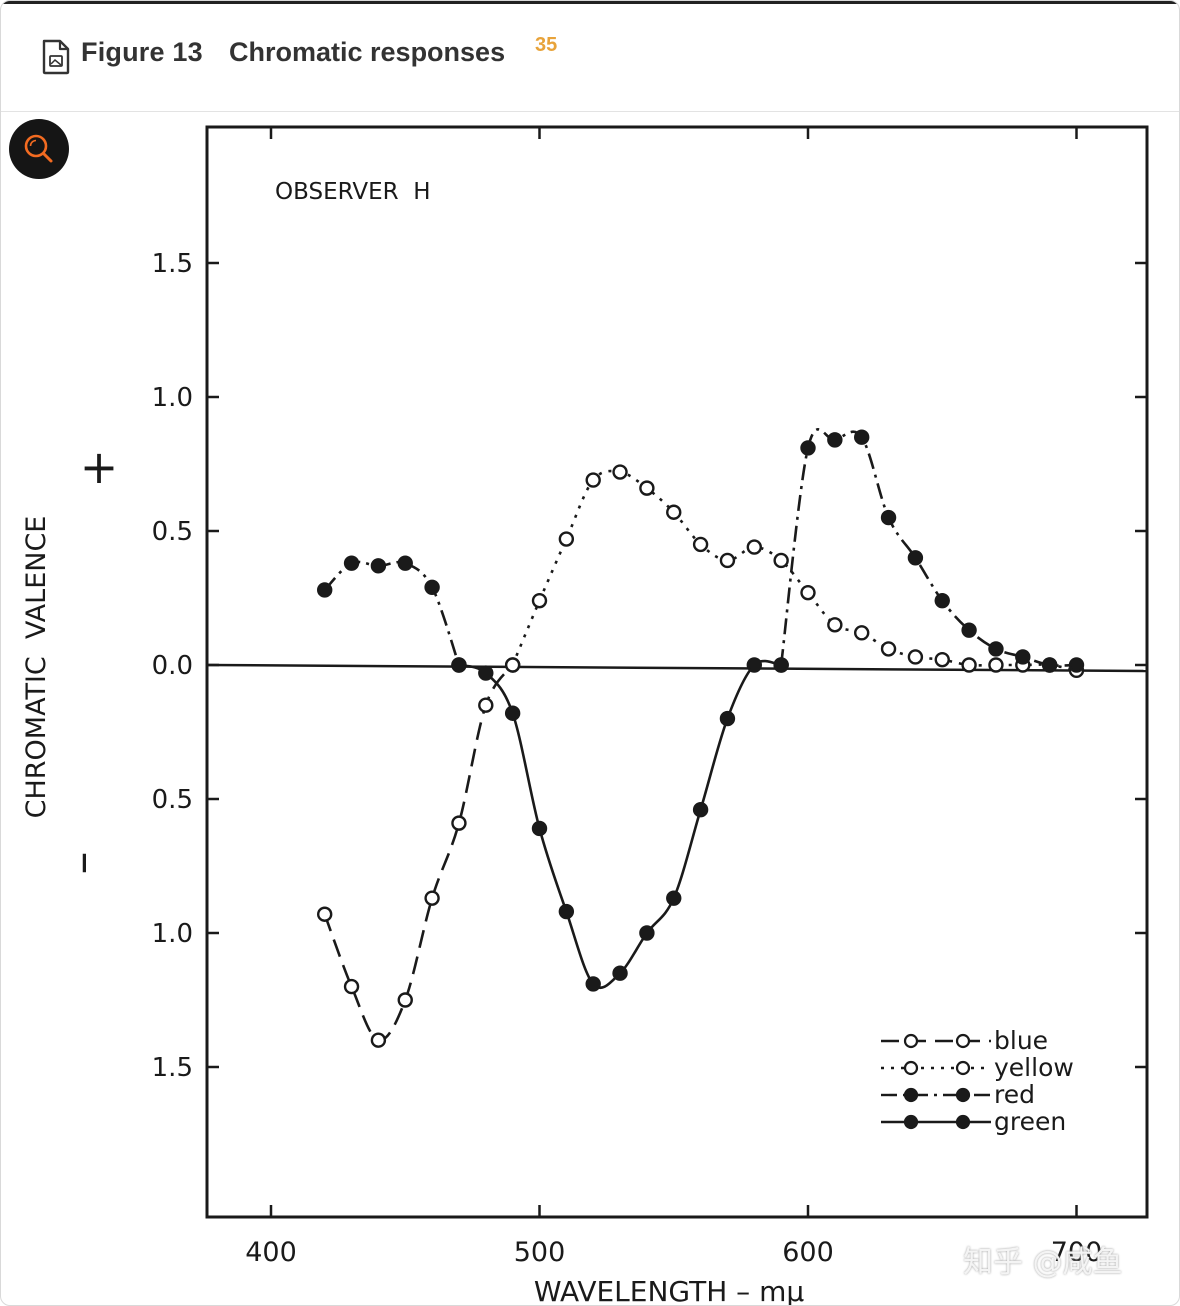 This screenshot has width=1180, height=1306. I want to click on x-axis-label: WAVELENGTH – mμ, so click(669, 1290).